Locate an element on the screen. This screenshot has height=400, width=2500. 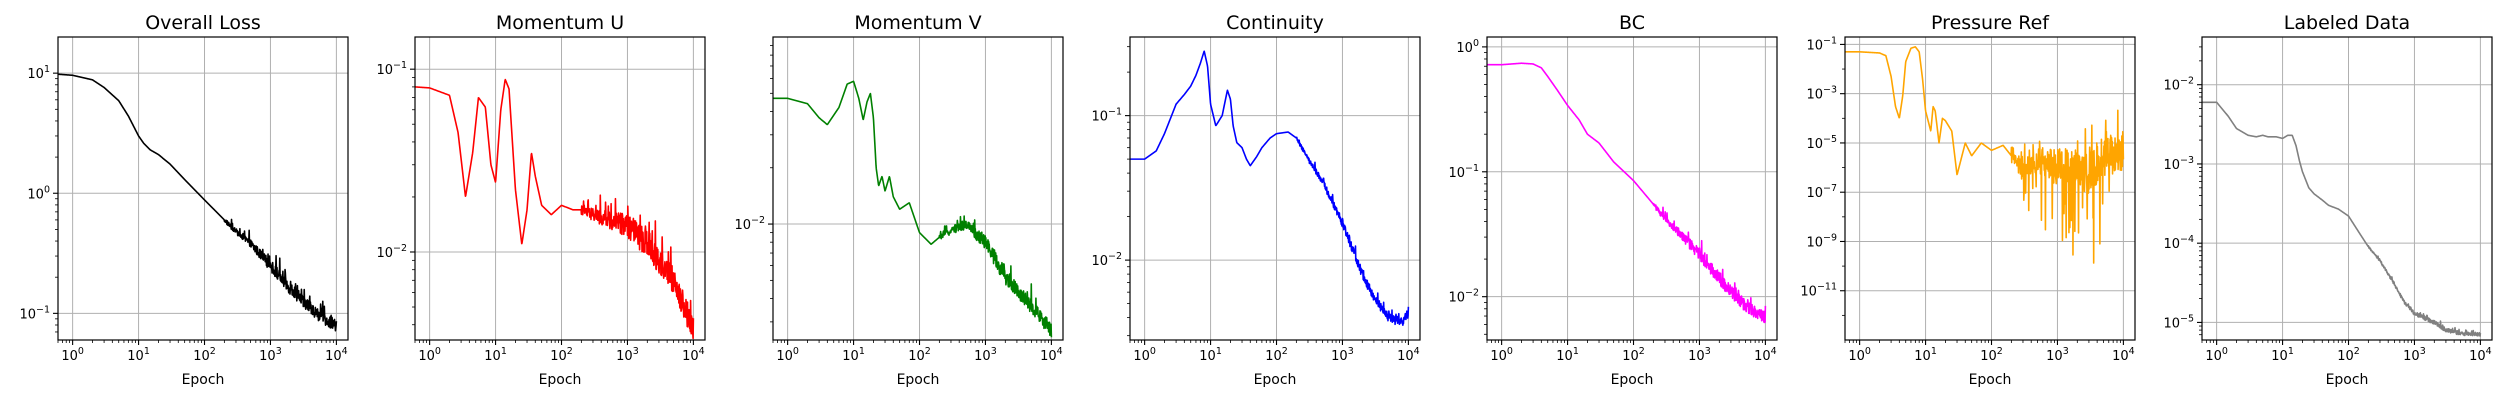
subplot-momentum-u: 10⁰ 10¹ 10² 10³ 10⁴ 10⁻¹ 10⁻² Momentum U Epoch is located at coordinates (541, 200).